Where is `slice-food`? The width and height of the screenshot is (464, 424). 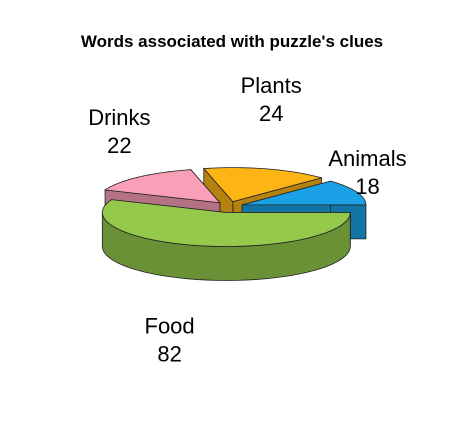
slice-food is located at coordinates (226, 240).